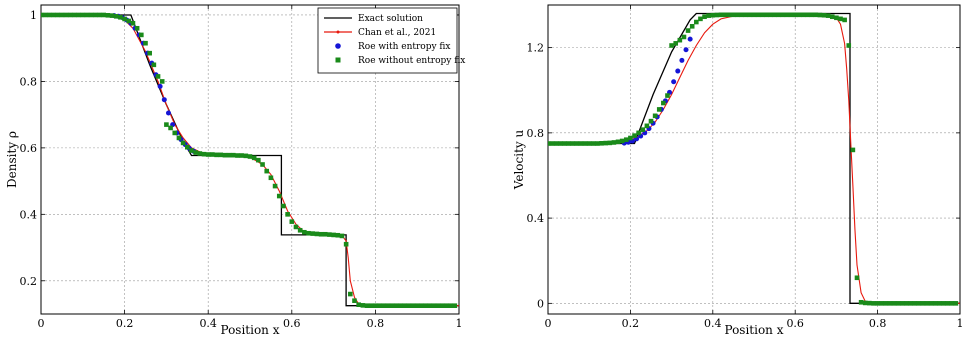 The width and height of the screenshot is (963, 345). I want to click on y-tick-label: 0, so click(540, 303).